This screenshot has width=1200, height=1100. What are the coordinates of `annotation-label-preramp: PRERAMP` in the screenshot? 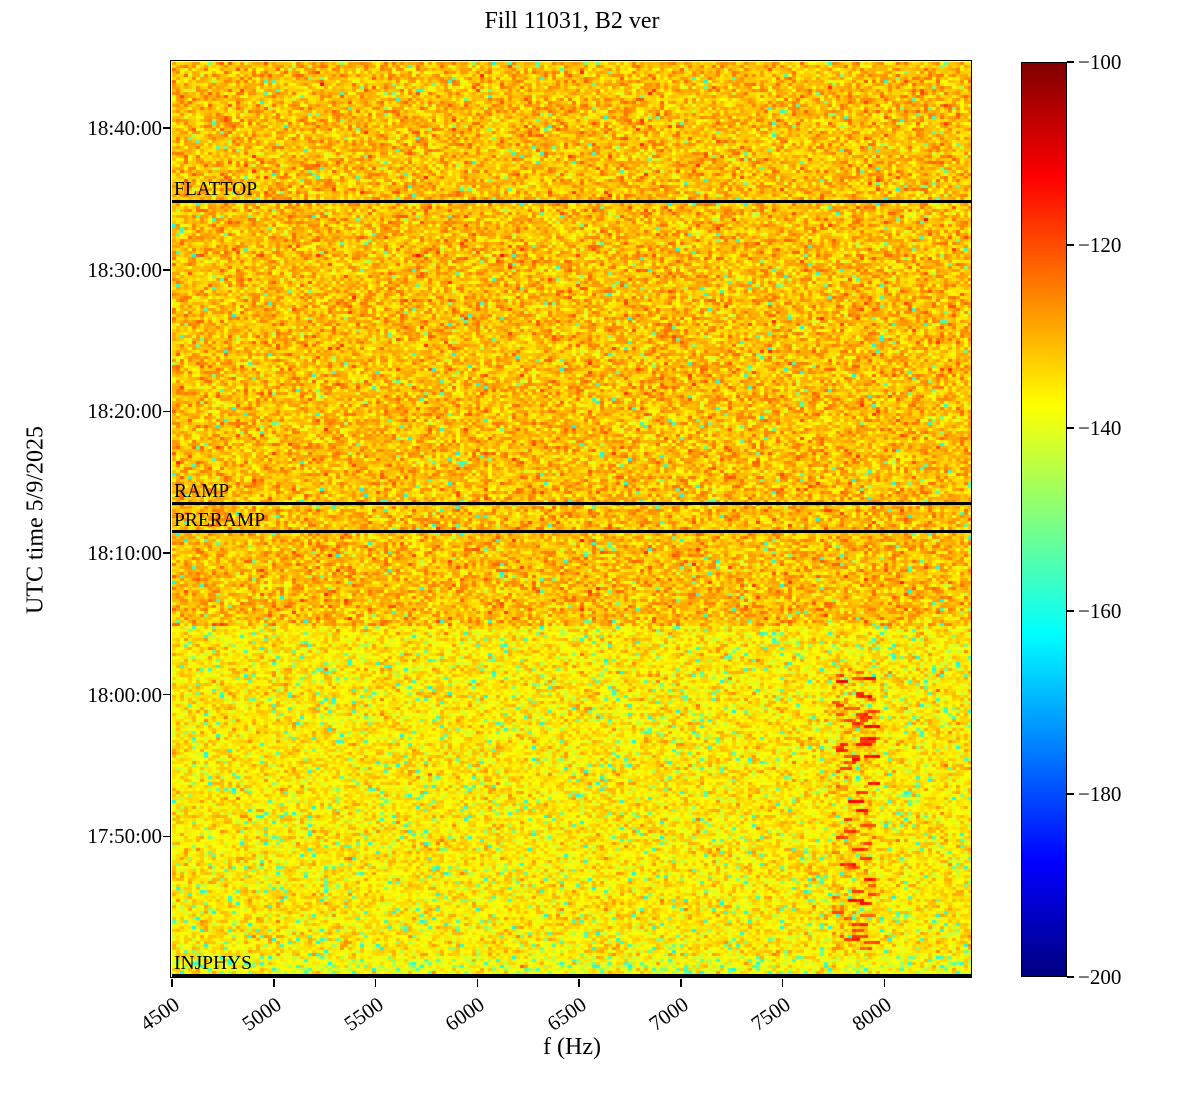 It's located at (220, 520).